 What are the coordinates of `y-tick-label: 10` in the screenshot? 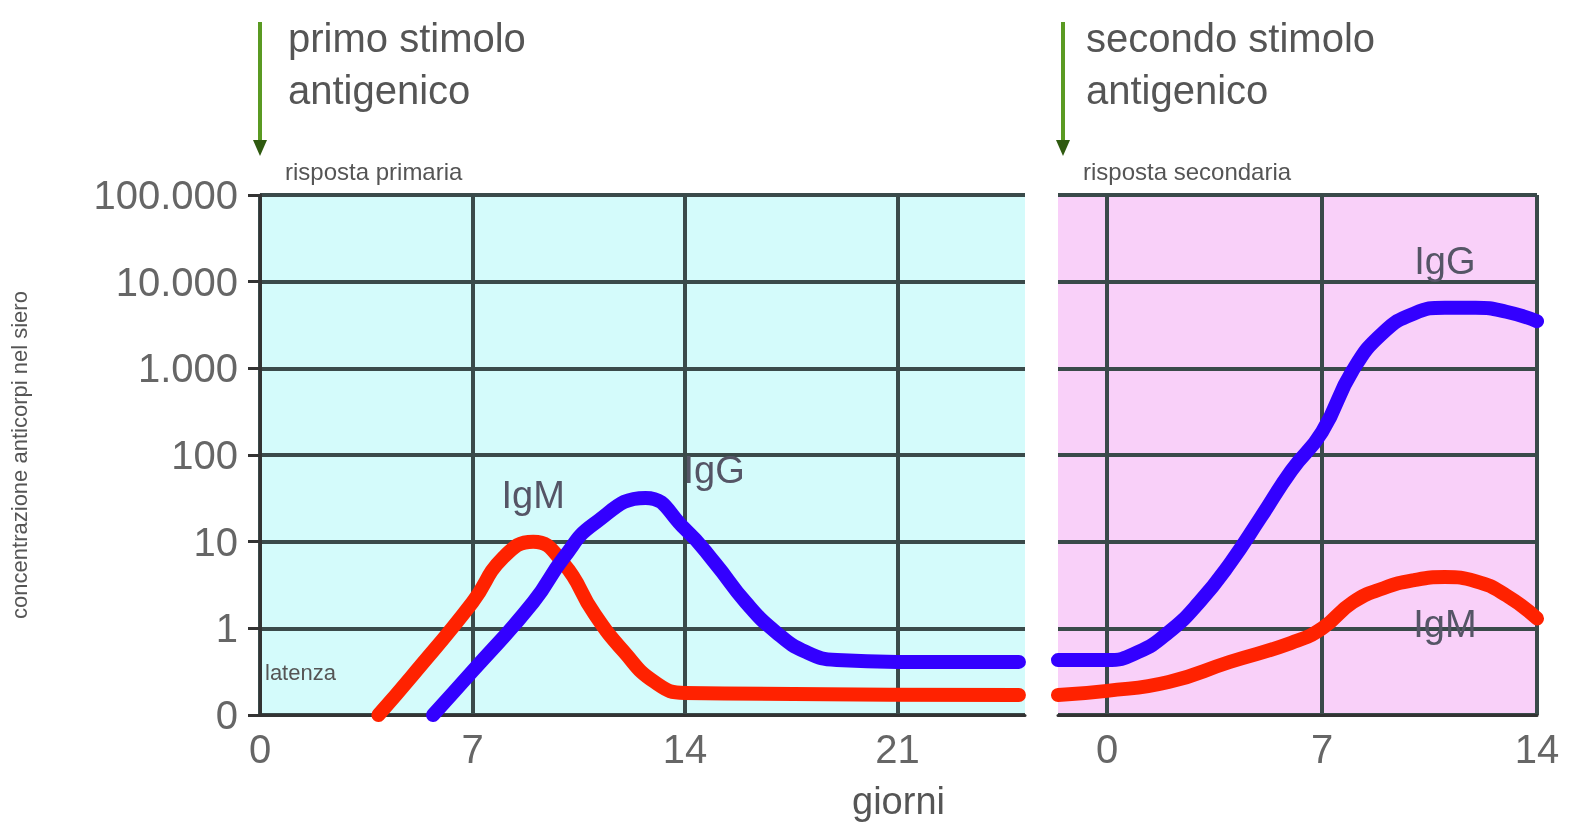 It's located at (215, 541).